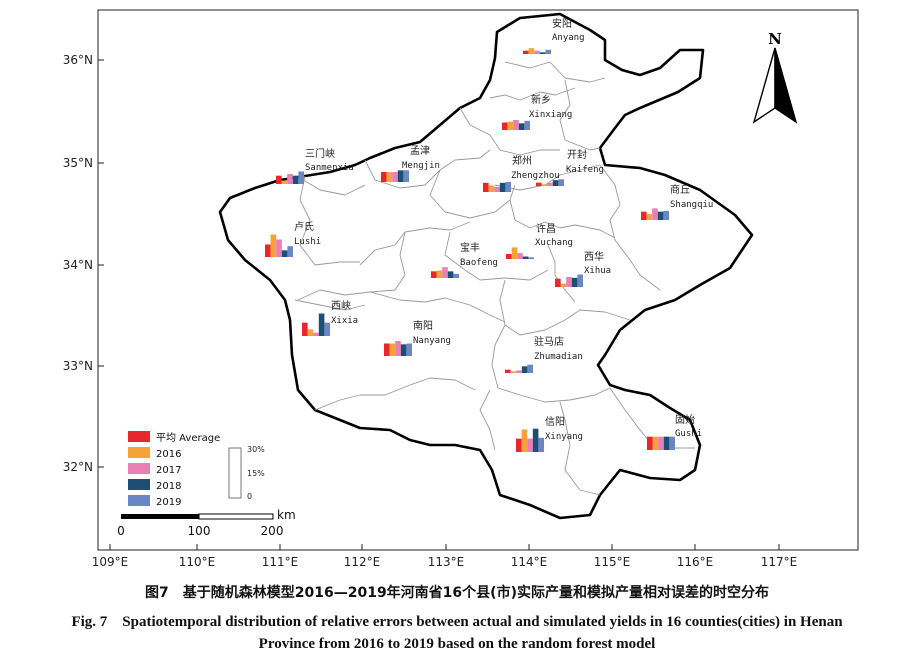 The width and height of the screenshot is (914, 662). Describe the element at coordinates (577, 154) in the screenshot. I see `site-label-cn: 开封` at that location.